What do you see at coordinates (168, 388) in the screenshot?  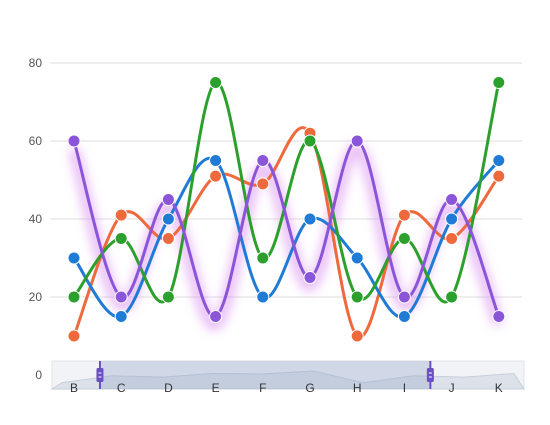 I see `x-tick-label: D` at bounding box center [168, 388].